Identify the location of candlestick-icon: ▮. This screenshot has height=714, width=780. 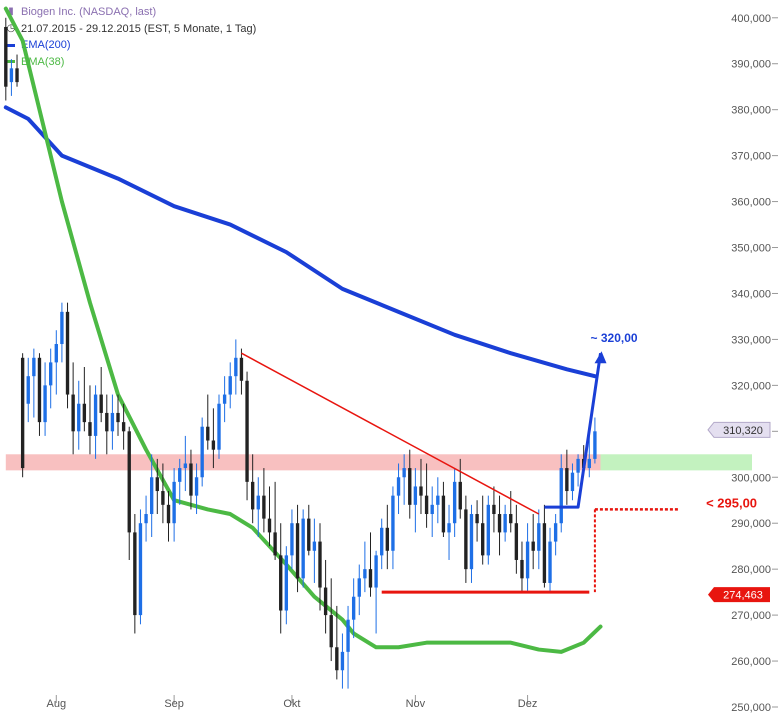
(11, 11).